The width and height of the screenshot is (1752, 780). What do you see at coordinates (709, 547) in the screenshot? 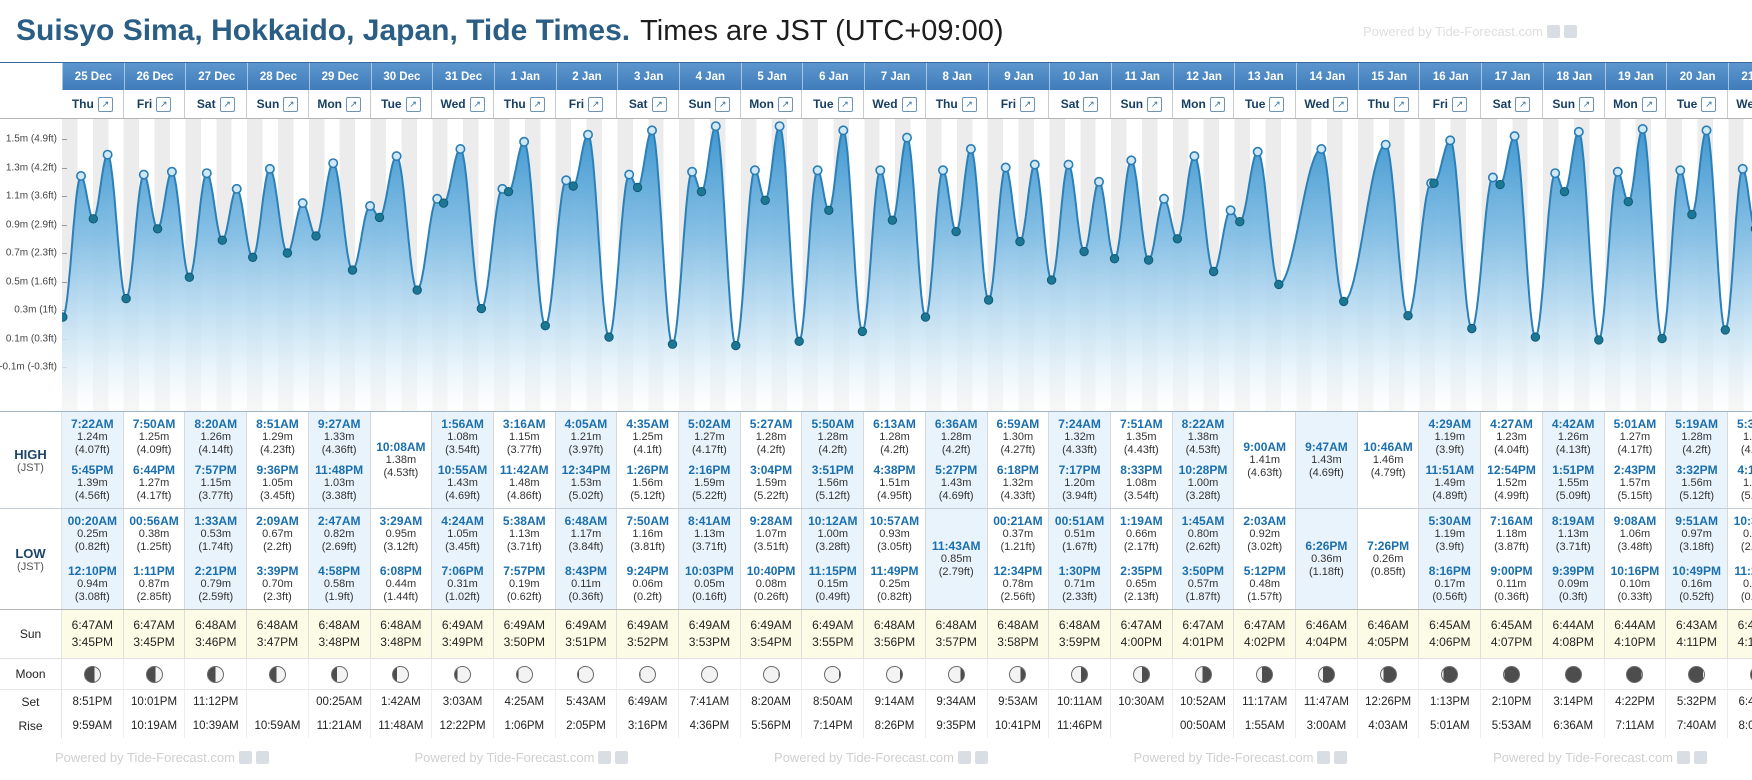
I see `tide-height-ft: (3.71ft)` at bounding box center [709, 547].